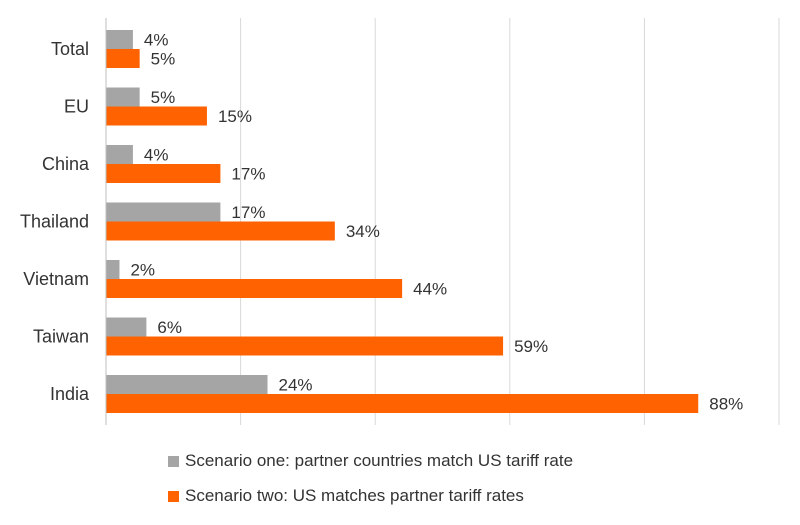 The width and height of the screenshot is (800, 525). I want to click on category-labels: Total EU China Thailand Vietnam Taiwan India, so click(55, 221).